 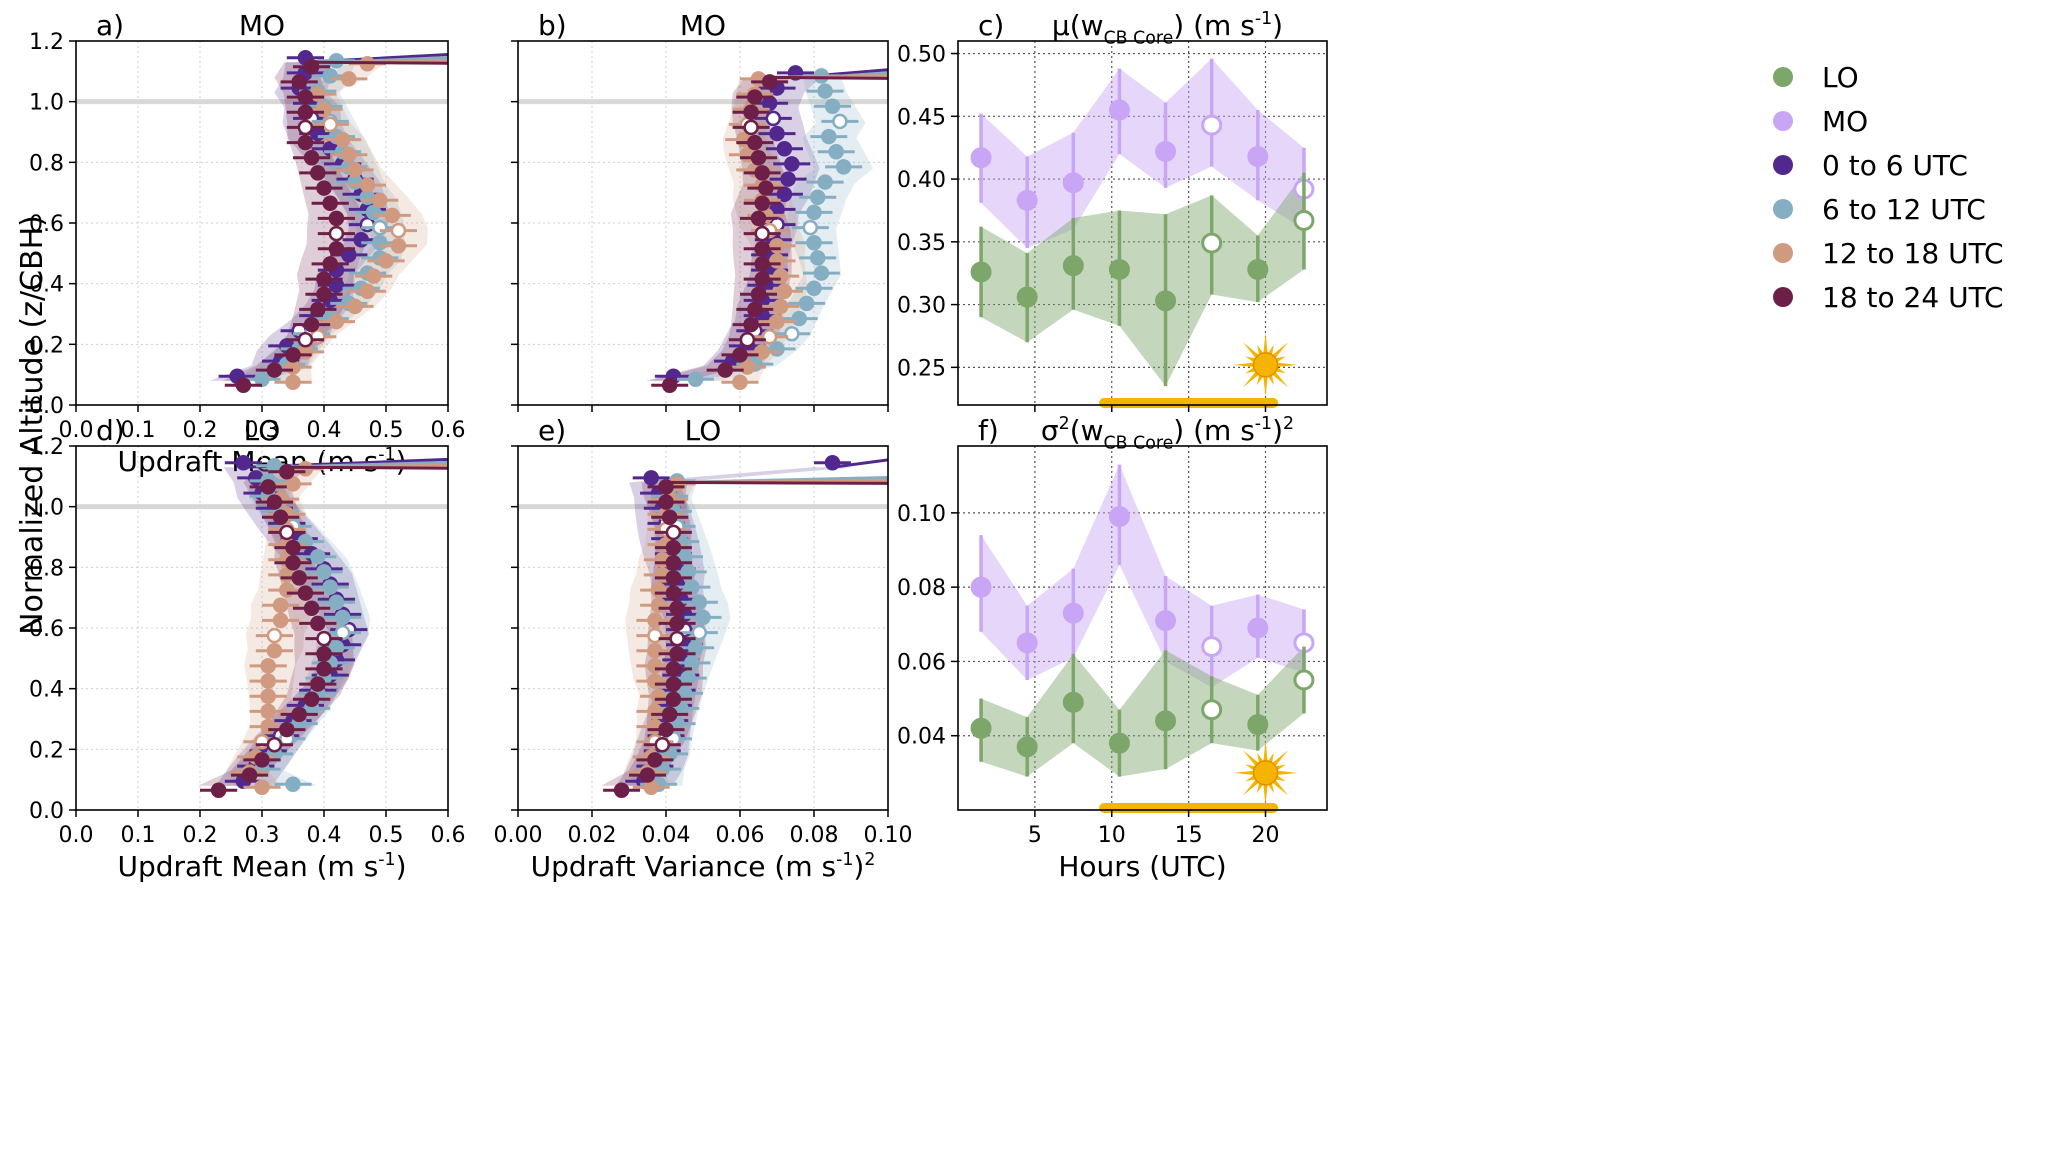 What do you see at coordinates (1265, 365) in the screenshot?
I see `sun-disc` at bounding box center [1265, 365].